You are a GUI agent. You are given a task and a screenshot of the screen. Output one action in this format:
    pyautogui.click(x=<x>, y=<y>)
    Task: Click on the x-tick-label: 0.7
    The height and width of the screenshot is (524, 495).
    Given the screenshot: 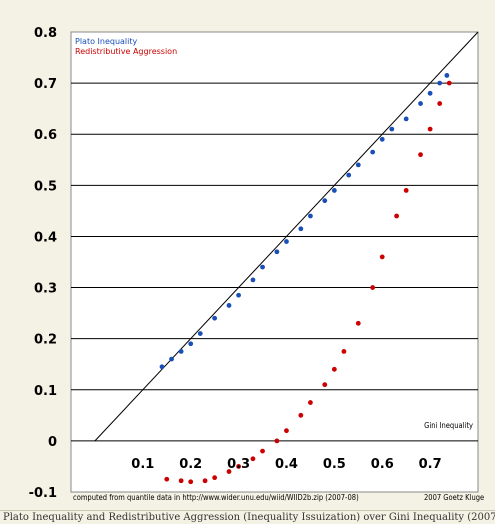 What is the action you would take?
    pyautogui.click(x=430, y=464)
    